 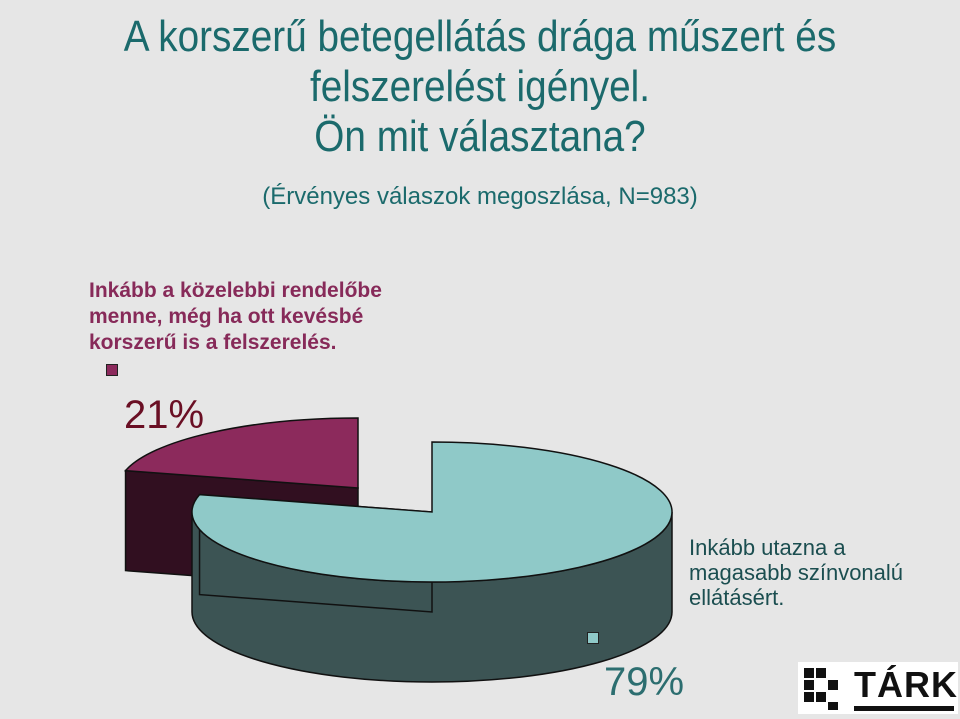 I want to click on title-line-2: felszerelést igényel., so click(x=480, y=86).